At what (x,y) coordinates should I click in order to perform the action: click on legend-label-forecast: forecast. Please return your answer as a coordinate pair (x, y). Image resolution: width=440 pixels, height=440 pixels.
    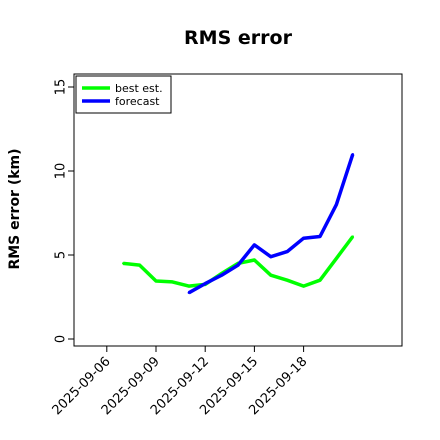
    Looking at the image, I should click on (137, 101).